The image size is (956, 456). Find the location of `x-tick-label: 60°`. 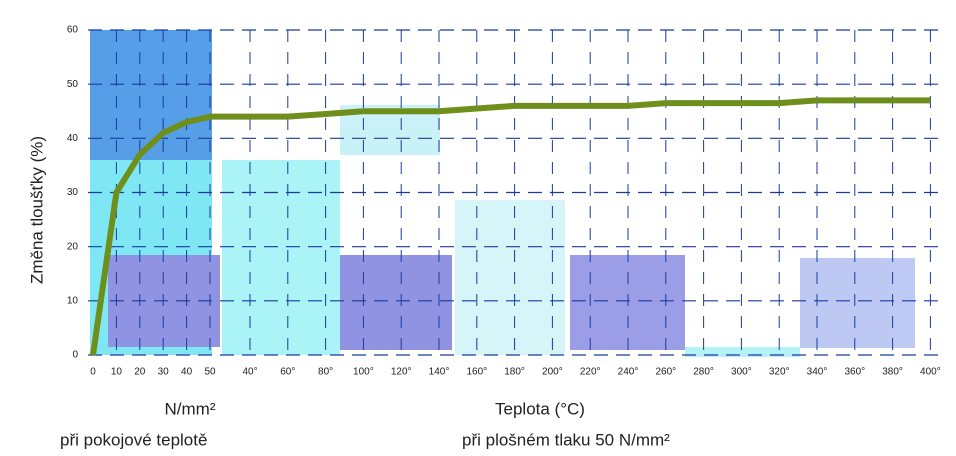

x-tick-label: 60° is located at coordinates (287, 372).